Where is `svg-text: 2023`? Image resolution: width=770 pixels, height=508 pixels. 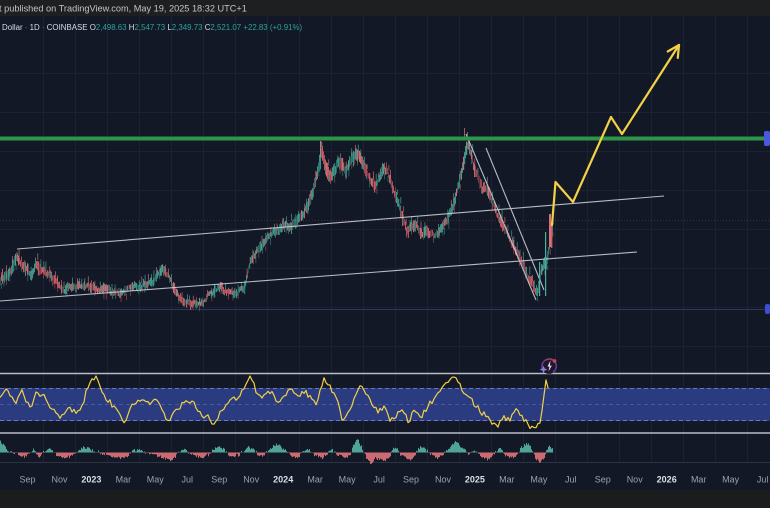 svg-text: 2023 is located at coordinates (91, 480).